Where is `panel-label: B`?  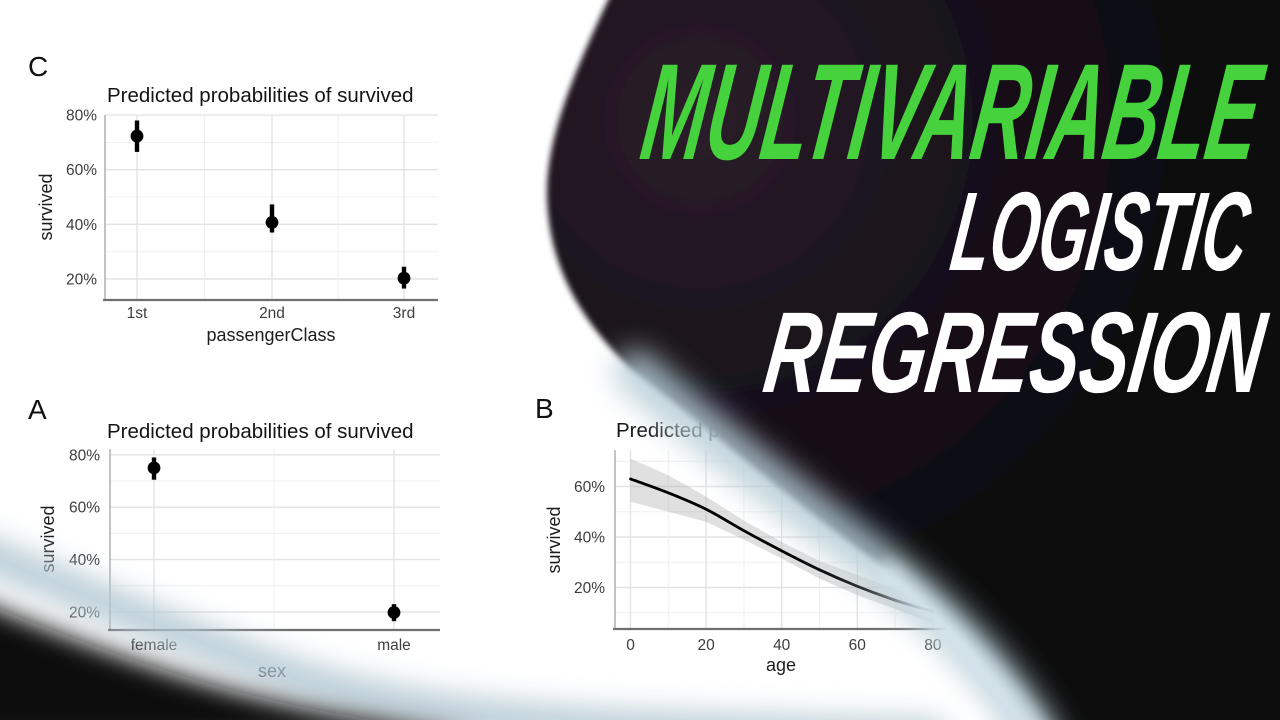
panel-label: B is located at coordinates (544, 408).